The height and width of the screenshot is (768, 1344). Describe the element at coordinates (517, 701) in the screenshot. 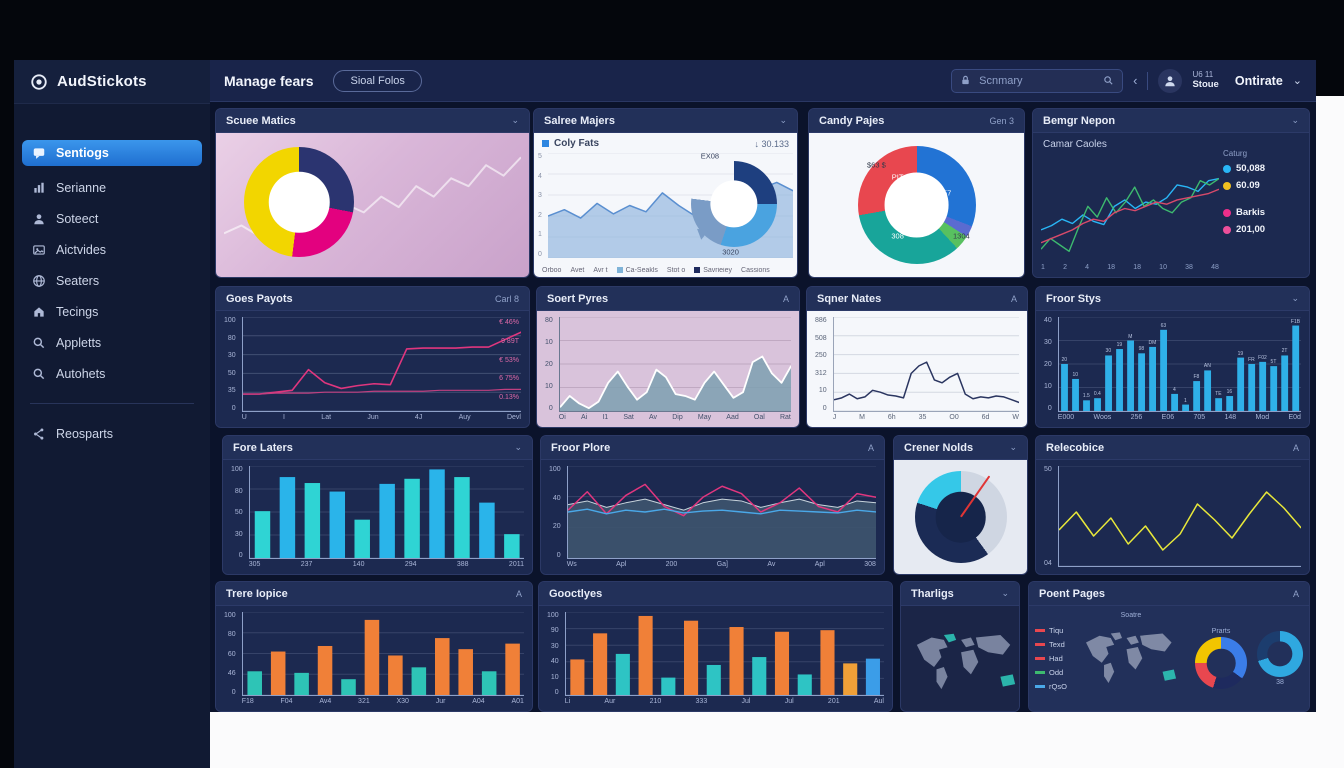

I see `x-tick-label: A01` at that location.